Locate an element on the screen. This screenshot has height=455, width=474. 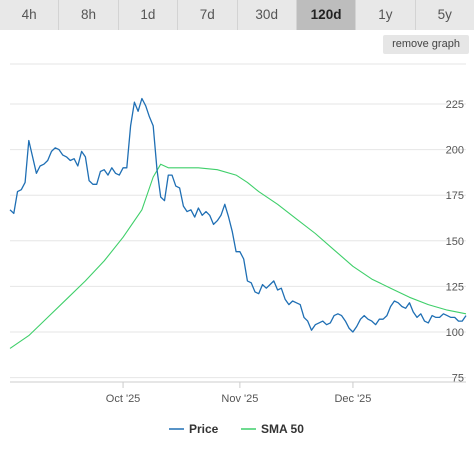
y-tick-label-175: 175 is located at coordinates (455, 196).